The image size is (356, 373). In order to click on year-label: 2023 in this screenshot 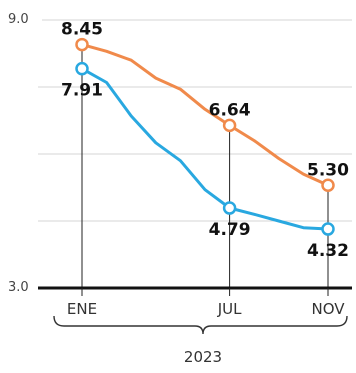, I will do `click(203, 357)`.